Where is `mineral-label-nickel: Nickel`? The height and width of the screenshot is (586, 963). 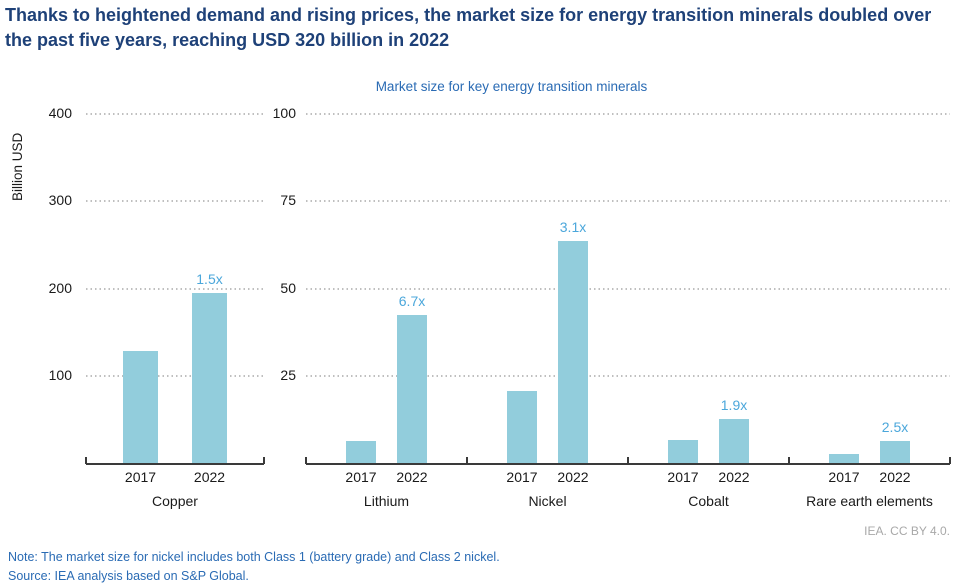 mineral-label-nickel: Nickel is located at coordinates (547, 501).